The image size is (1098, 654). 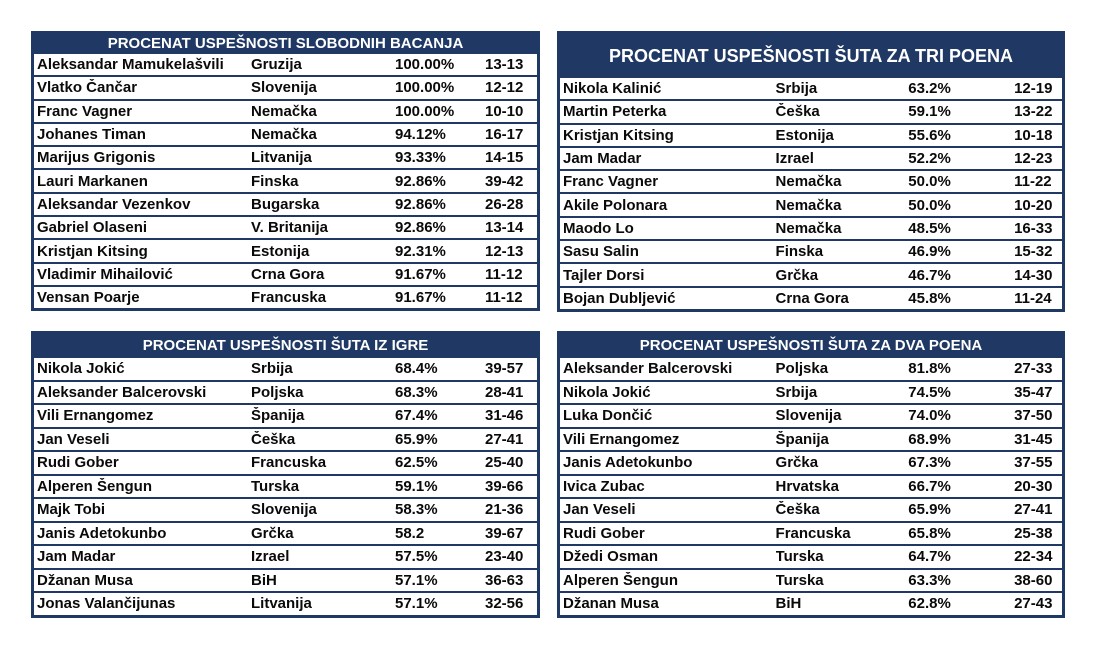 I want to click on table-row: Aleksander Balcerovski Poljska 68.3% 28-41, so click(x=285, y=392).